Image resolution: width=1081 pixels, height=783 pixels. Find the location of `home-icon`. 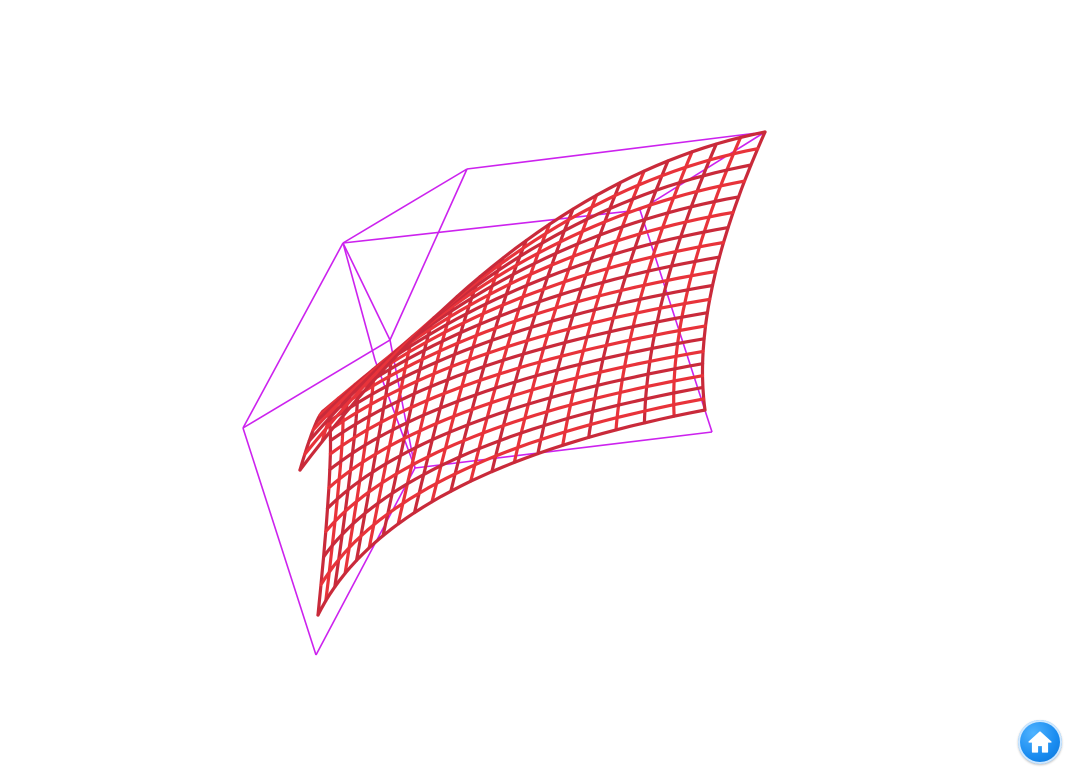

home-icon is located at coordinates (1040, 742).